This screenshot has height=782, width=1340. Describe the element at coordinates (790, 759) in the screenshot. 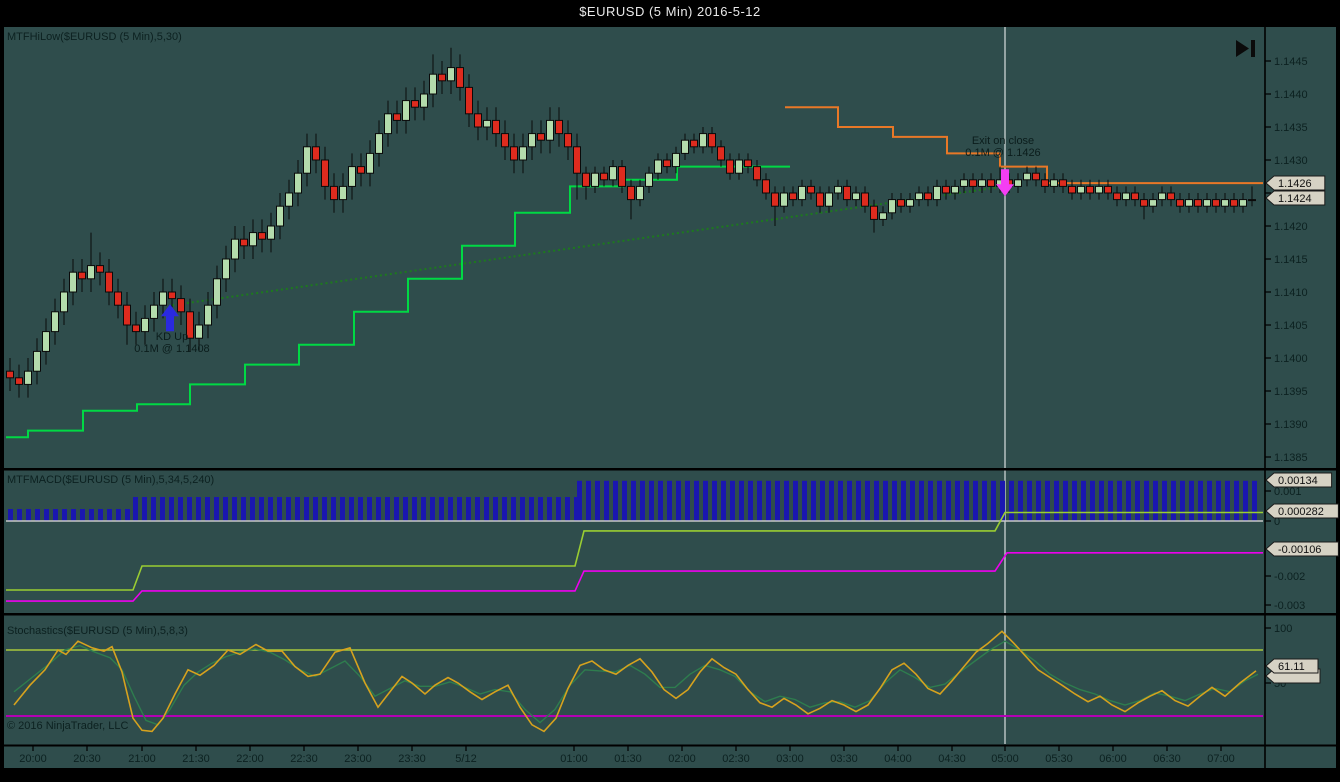

I see `time-tick-label: 03:00` at that location.